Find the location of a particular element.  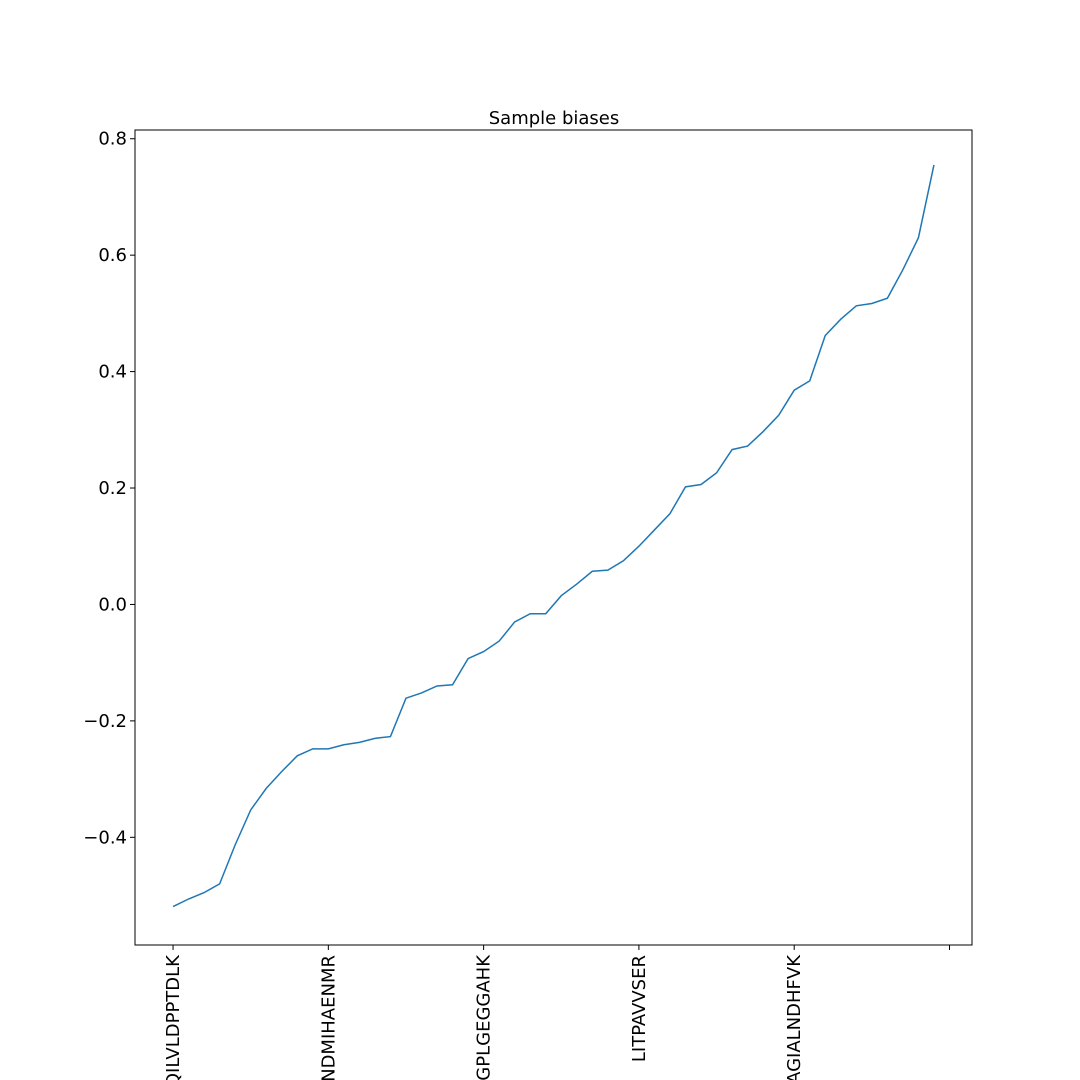

y-tick-label: 0.8 is located at coordinates (112, 139).